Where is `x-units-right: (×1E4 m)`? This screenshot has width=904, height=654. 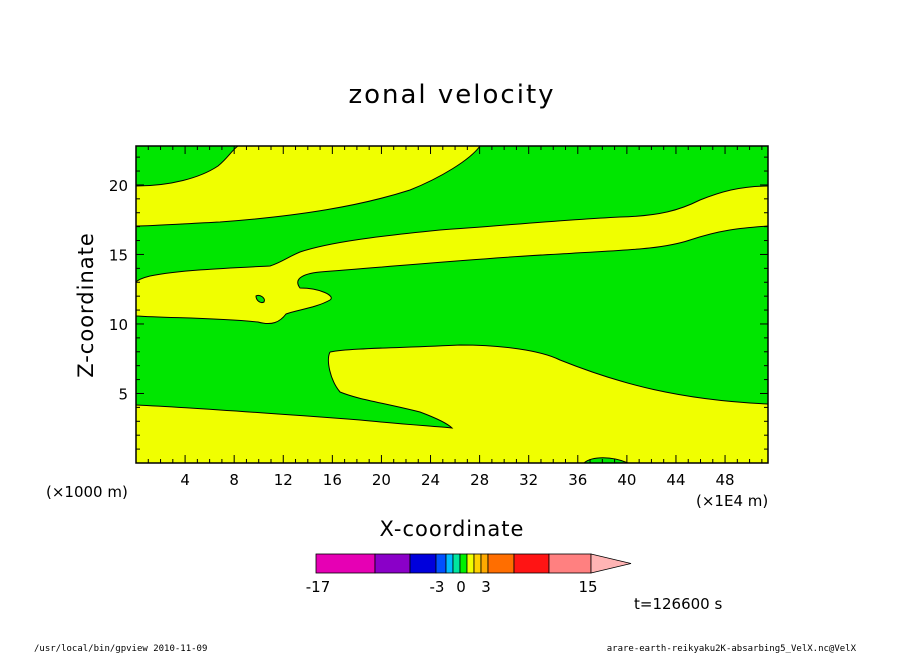
x-units-right: (×1E4 m) is located at coordinates (732, 501).